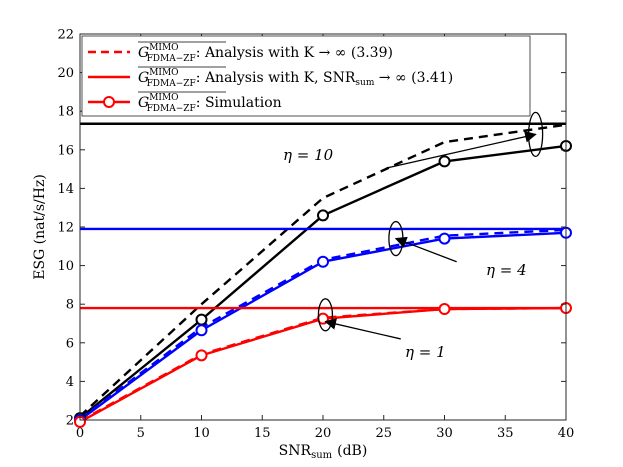 The height and width of the screenshot is (467, 623). I want to click on x-axis-label: SNRsum (dB), so click(323, 452).